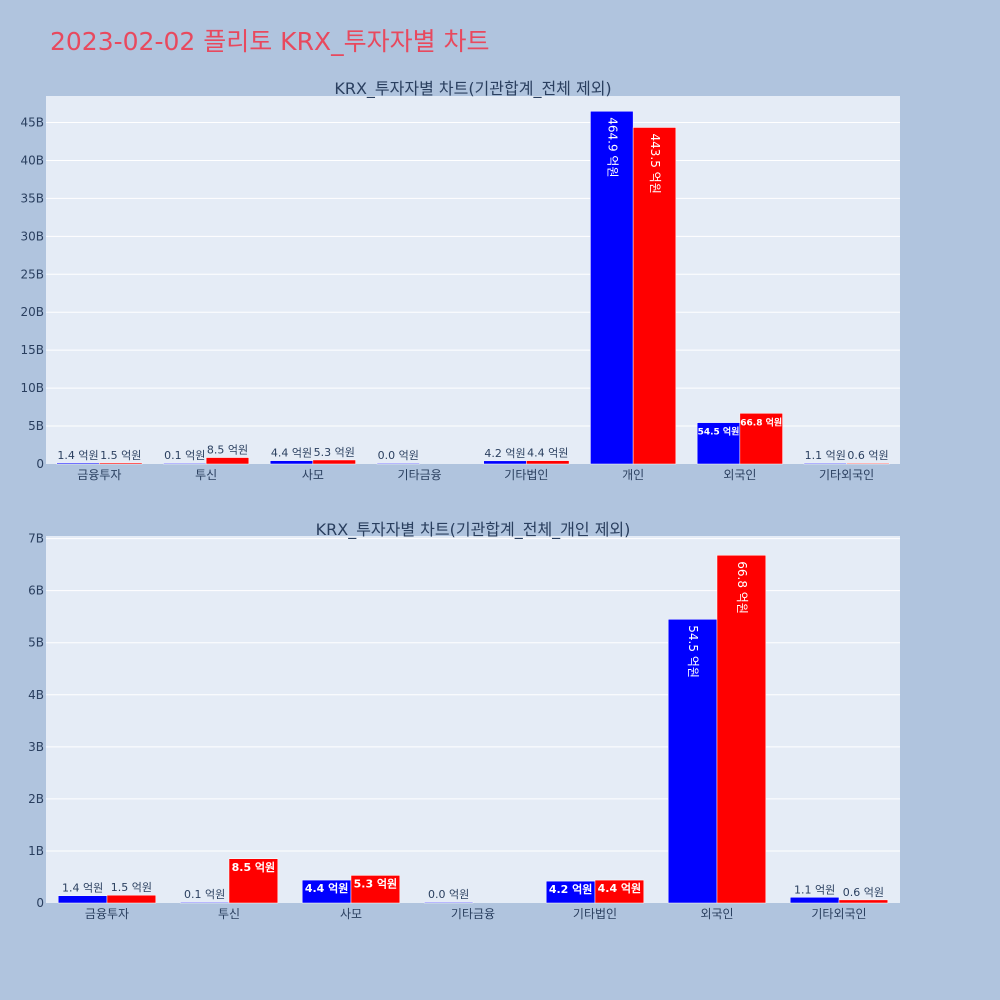 This screenshot has height=1000, width=1000. Describe the element at coordinates (32, 350) in the screenshot. I see `y-tick-label: 15B` at that location.